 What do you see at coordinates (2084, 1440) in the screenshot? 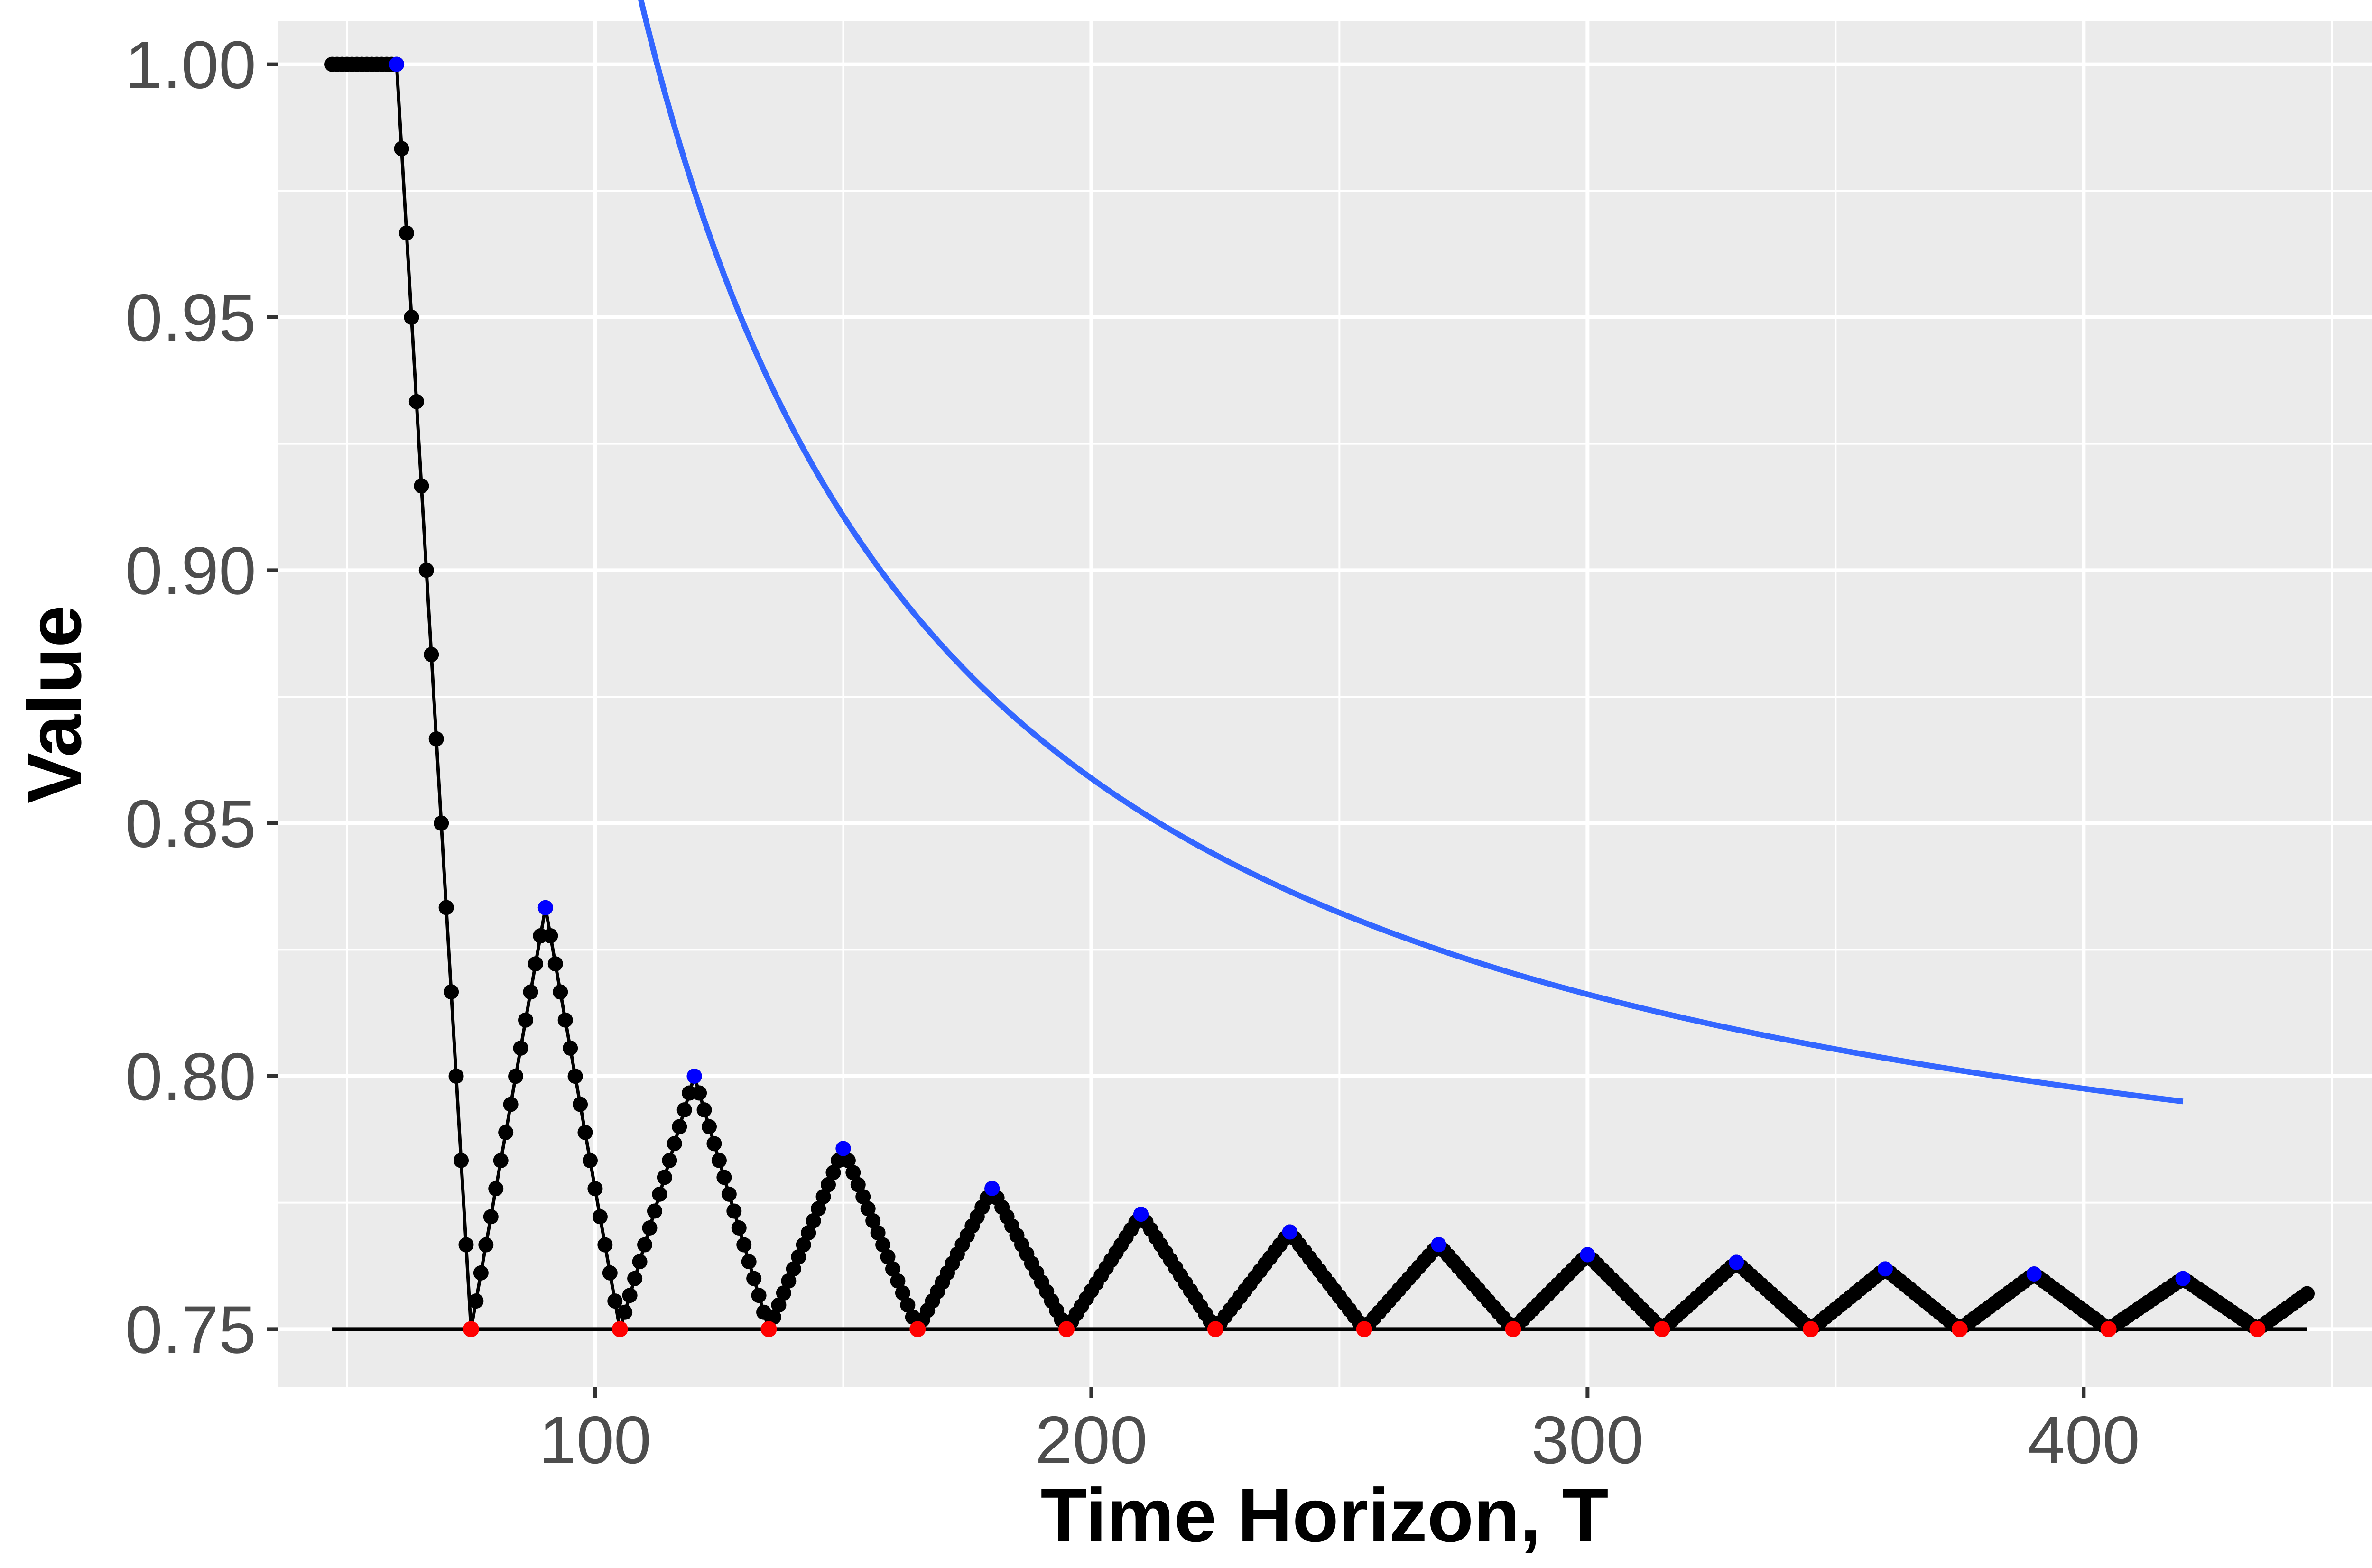
I see `x-tick-label: 400` at bounding box center [2084, 1440].